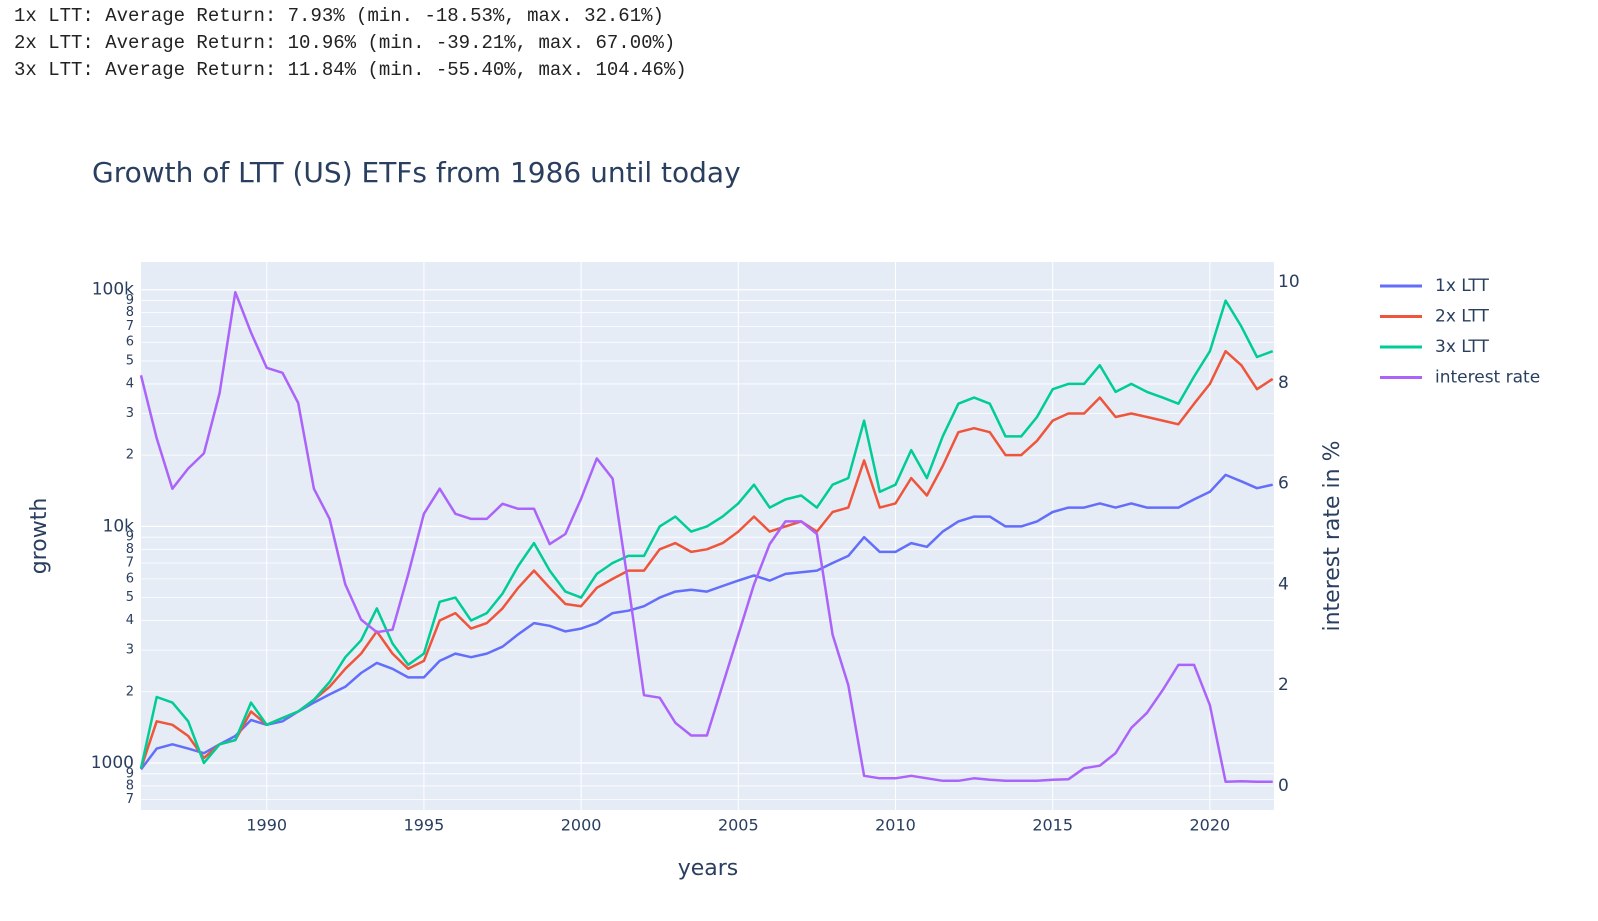  I want to click on y2-tick-label: 8, so click(1283, 383).